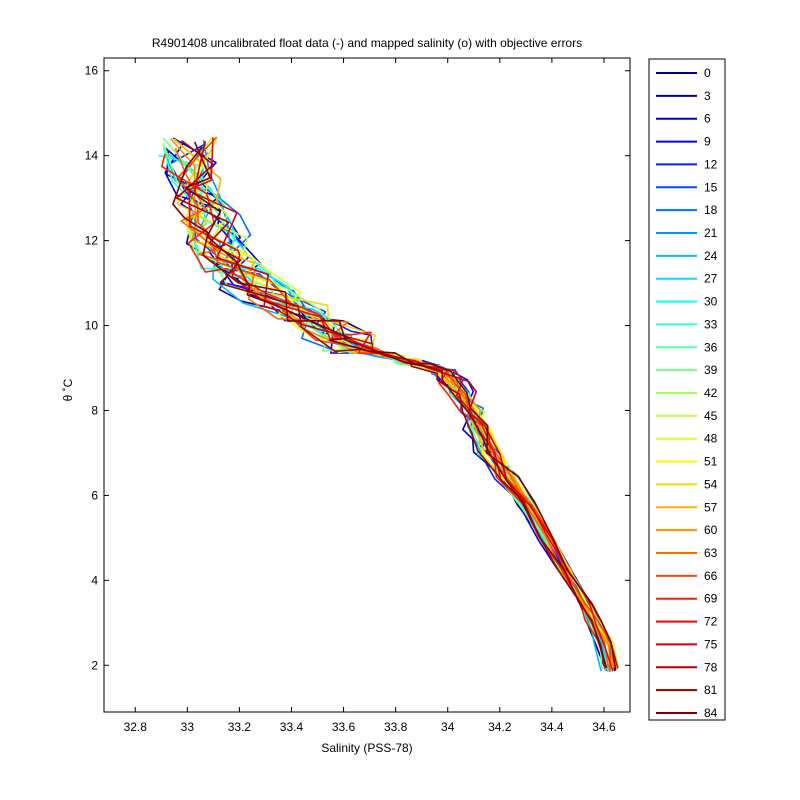  Describe the element at coordinates (711, 713) in the screenshot. I see `legend-label: 84` at that location.